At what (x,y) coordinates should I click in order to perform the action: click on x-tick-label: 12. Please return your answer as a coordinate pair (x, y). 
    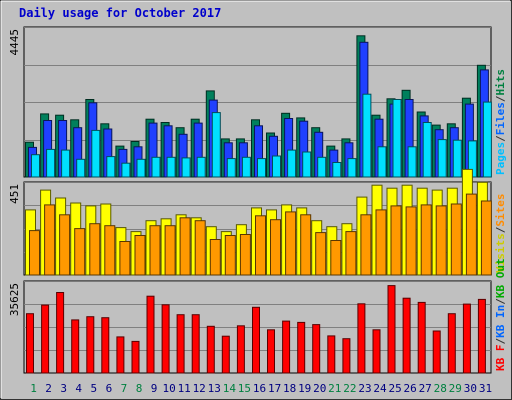
    Looking at the image, I should click on (199, 388).